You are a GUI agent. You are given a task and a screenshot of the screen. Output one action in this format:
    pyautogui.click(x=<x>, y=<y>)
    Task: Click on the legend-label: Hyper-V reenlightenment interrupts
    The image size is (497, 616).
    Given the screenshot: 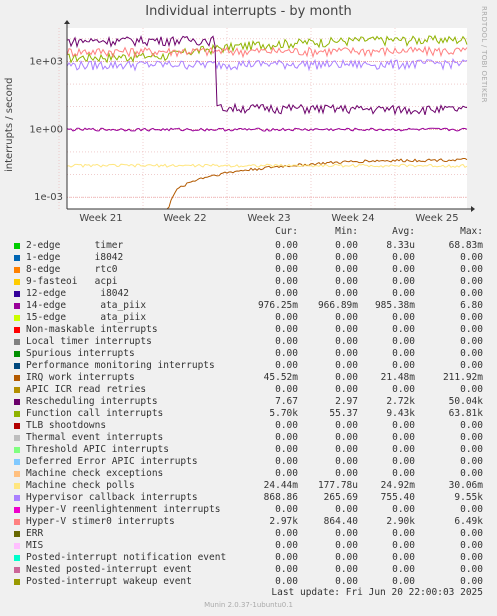 What is the action you would take?
    pyautogui.click(x=123, y=509)
    